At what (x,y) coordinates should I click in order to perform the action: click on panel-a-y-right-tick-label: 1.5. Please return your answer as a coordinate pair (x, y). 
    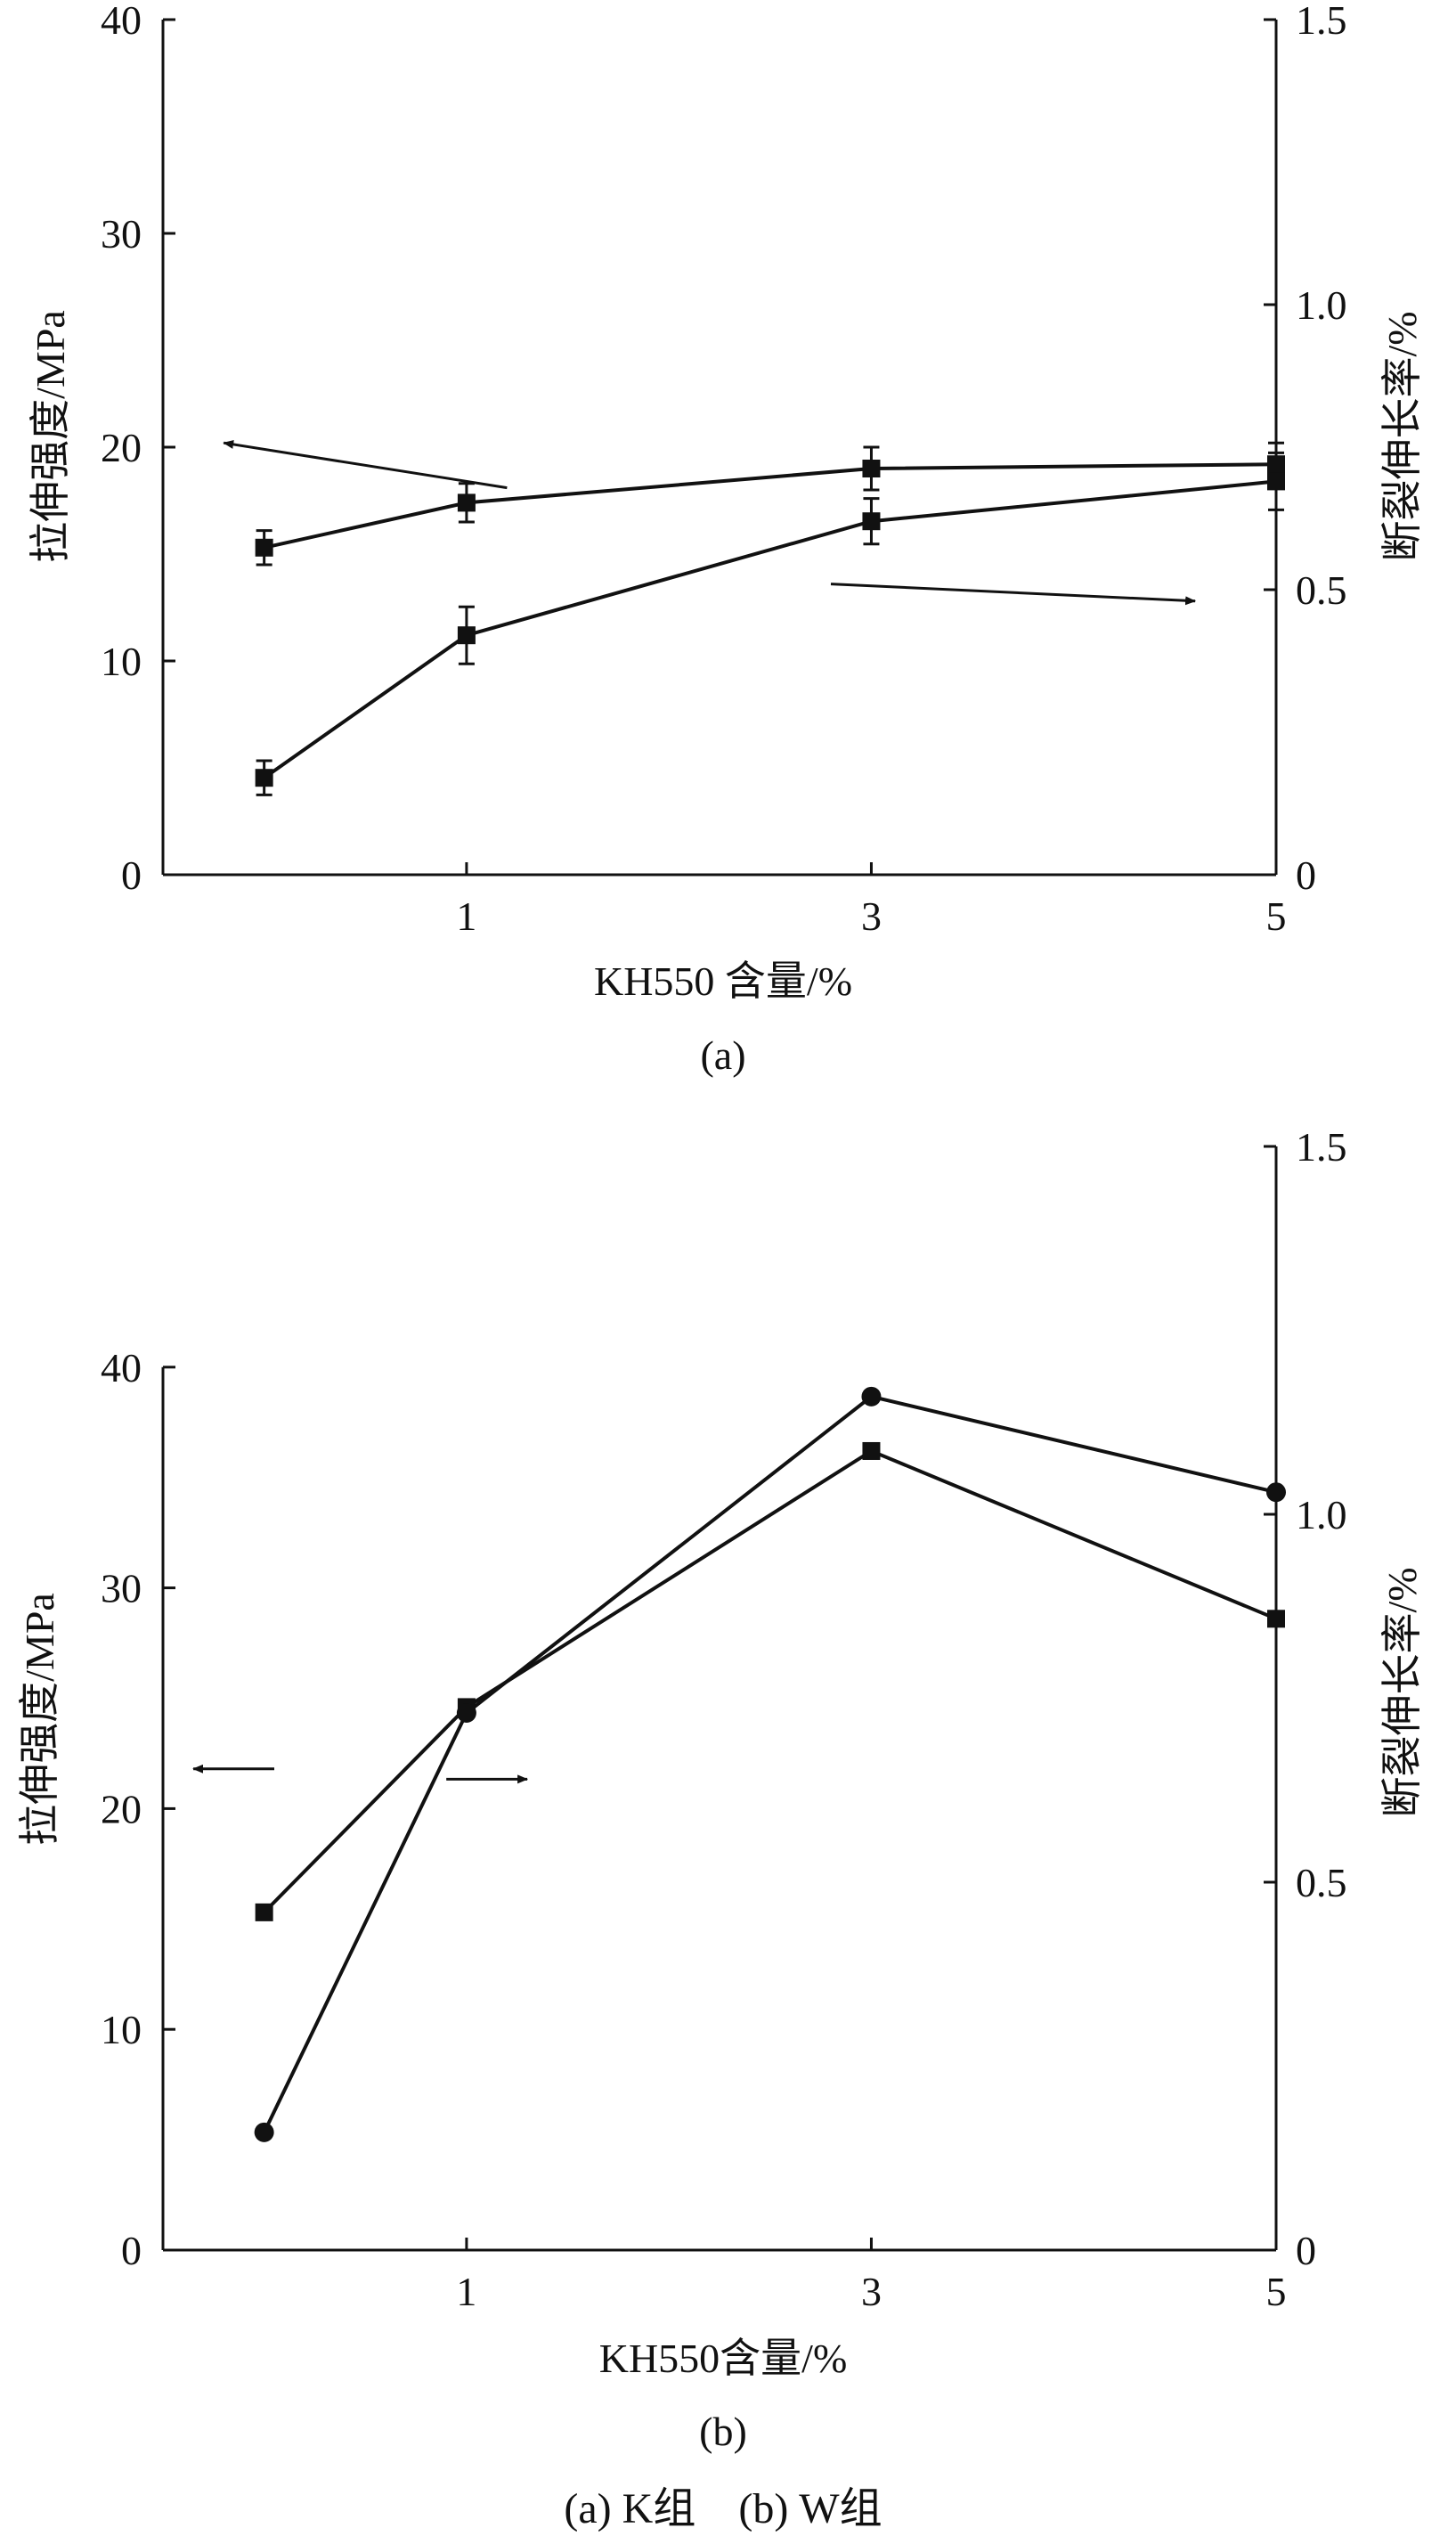
    Looking at the image, I should click on (1321, 21).